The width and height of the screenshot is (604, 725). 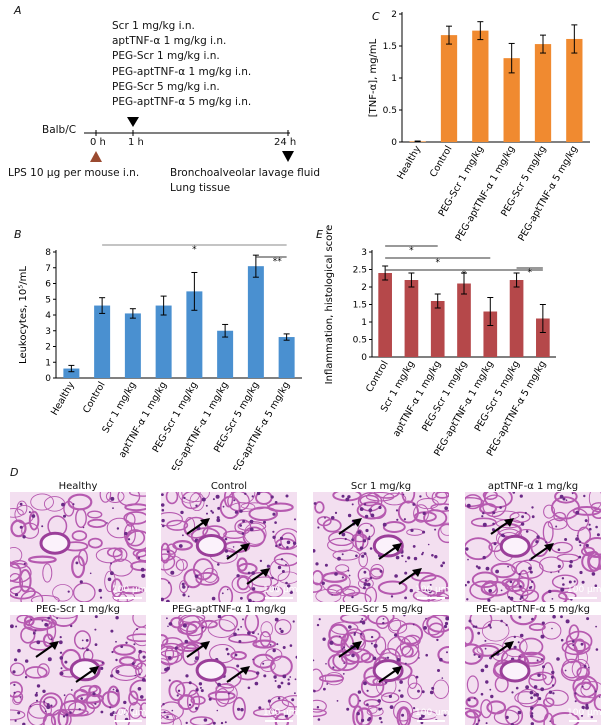 What do you see at coordinates (394, 79) in the screenshot?
I see `chart-c-y-tick-label: 1` at bounding box center [394, 79].